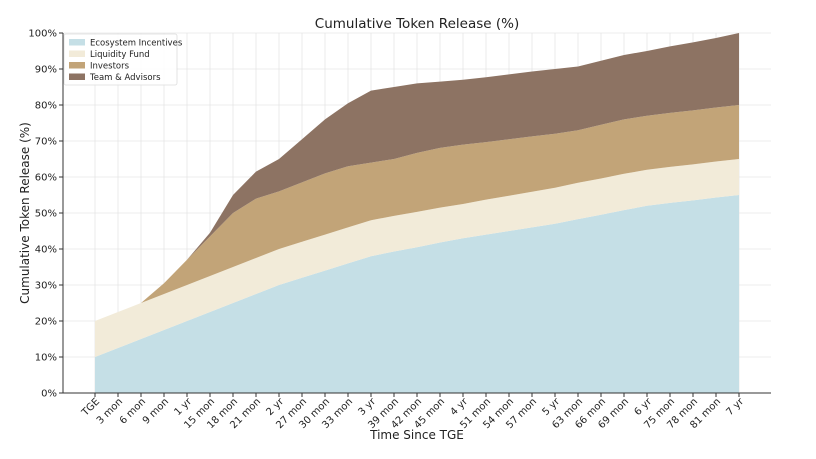 The width and height of the screenshot is (816, 459). What do you see at coordinates (42, 34) in the screenshot?
I see `y-tick-label: 100%` at bounding box center [42, 34].